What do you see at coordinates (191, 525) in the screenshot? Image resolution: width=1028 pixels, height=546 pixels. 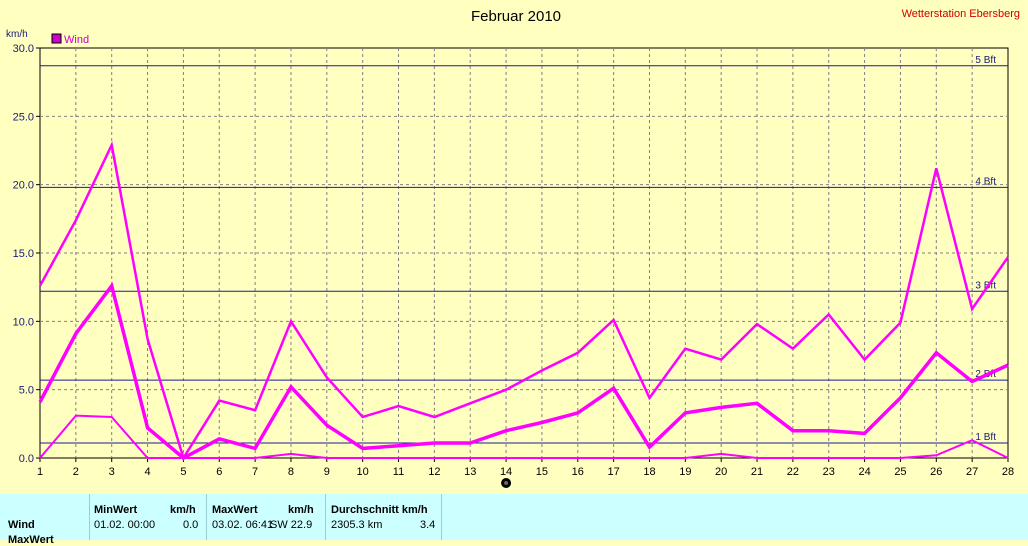 I see `min-value: 0.0` at bounding box center [191, 525].